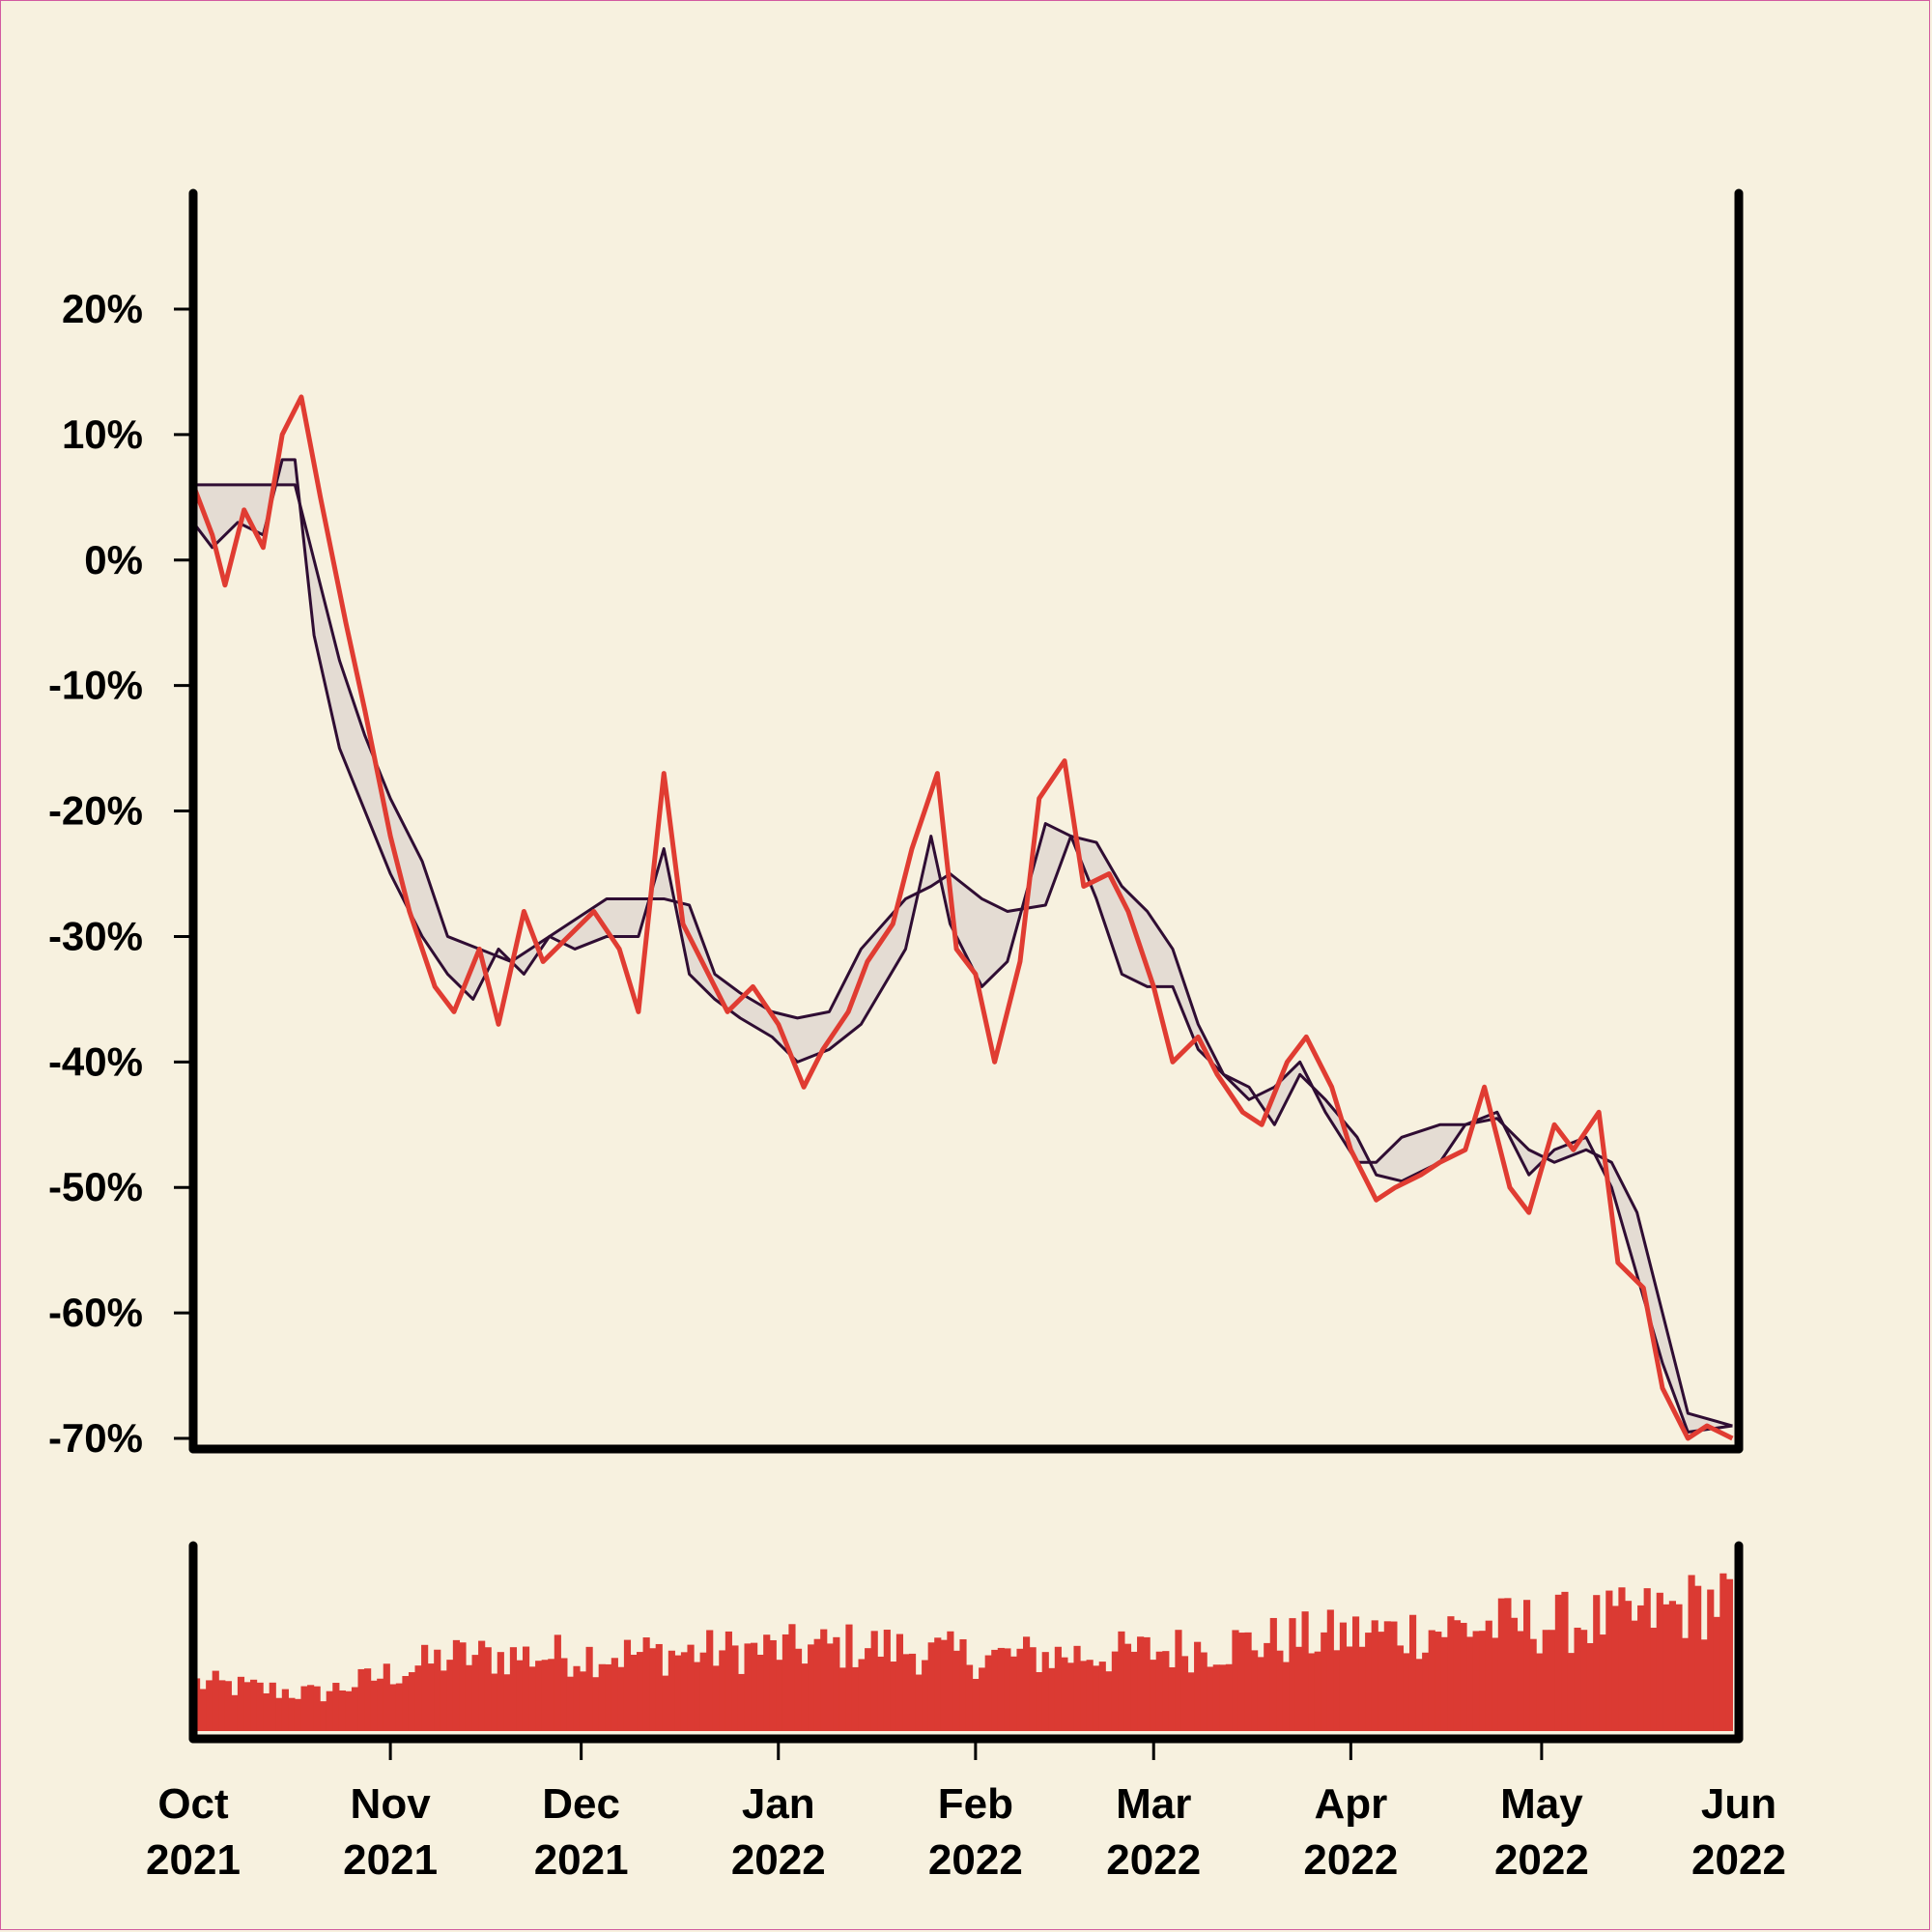  I want to click on volume-panel, so click(966, 1642).